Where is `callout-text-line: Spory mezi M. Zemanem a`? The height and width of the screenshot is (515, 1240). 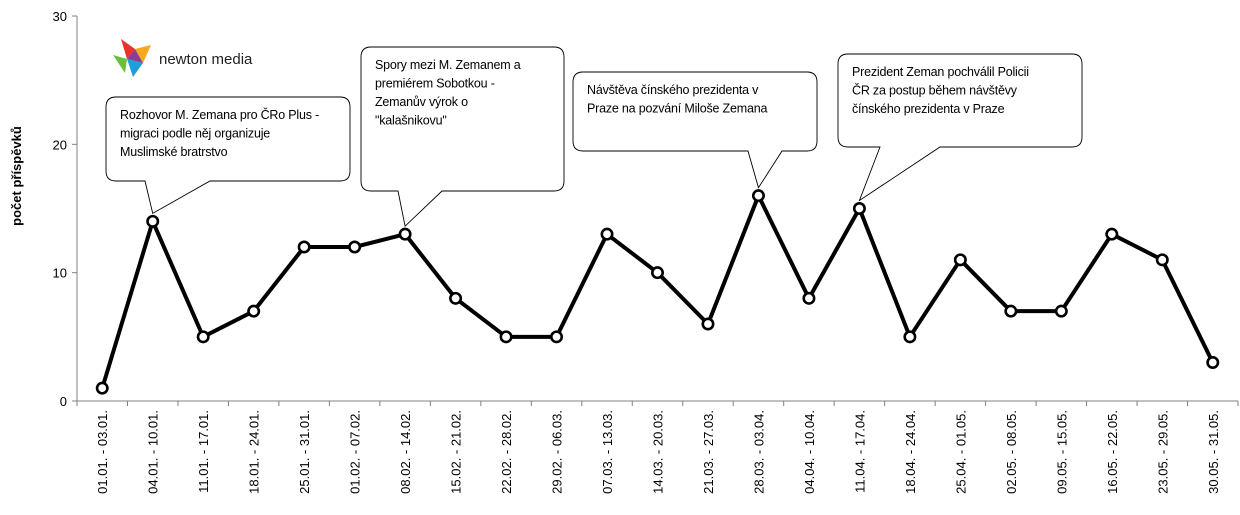 callout-text-line: Spory mezi M. Zemanem a is located at coordinates (448, 65).